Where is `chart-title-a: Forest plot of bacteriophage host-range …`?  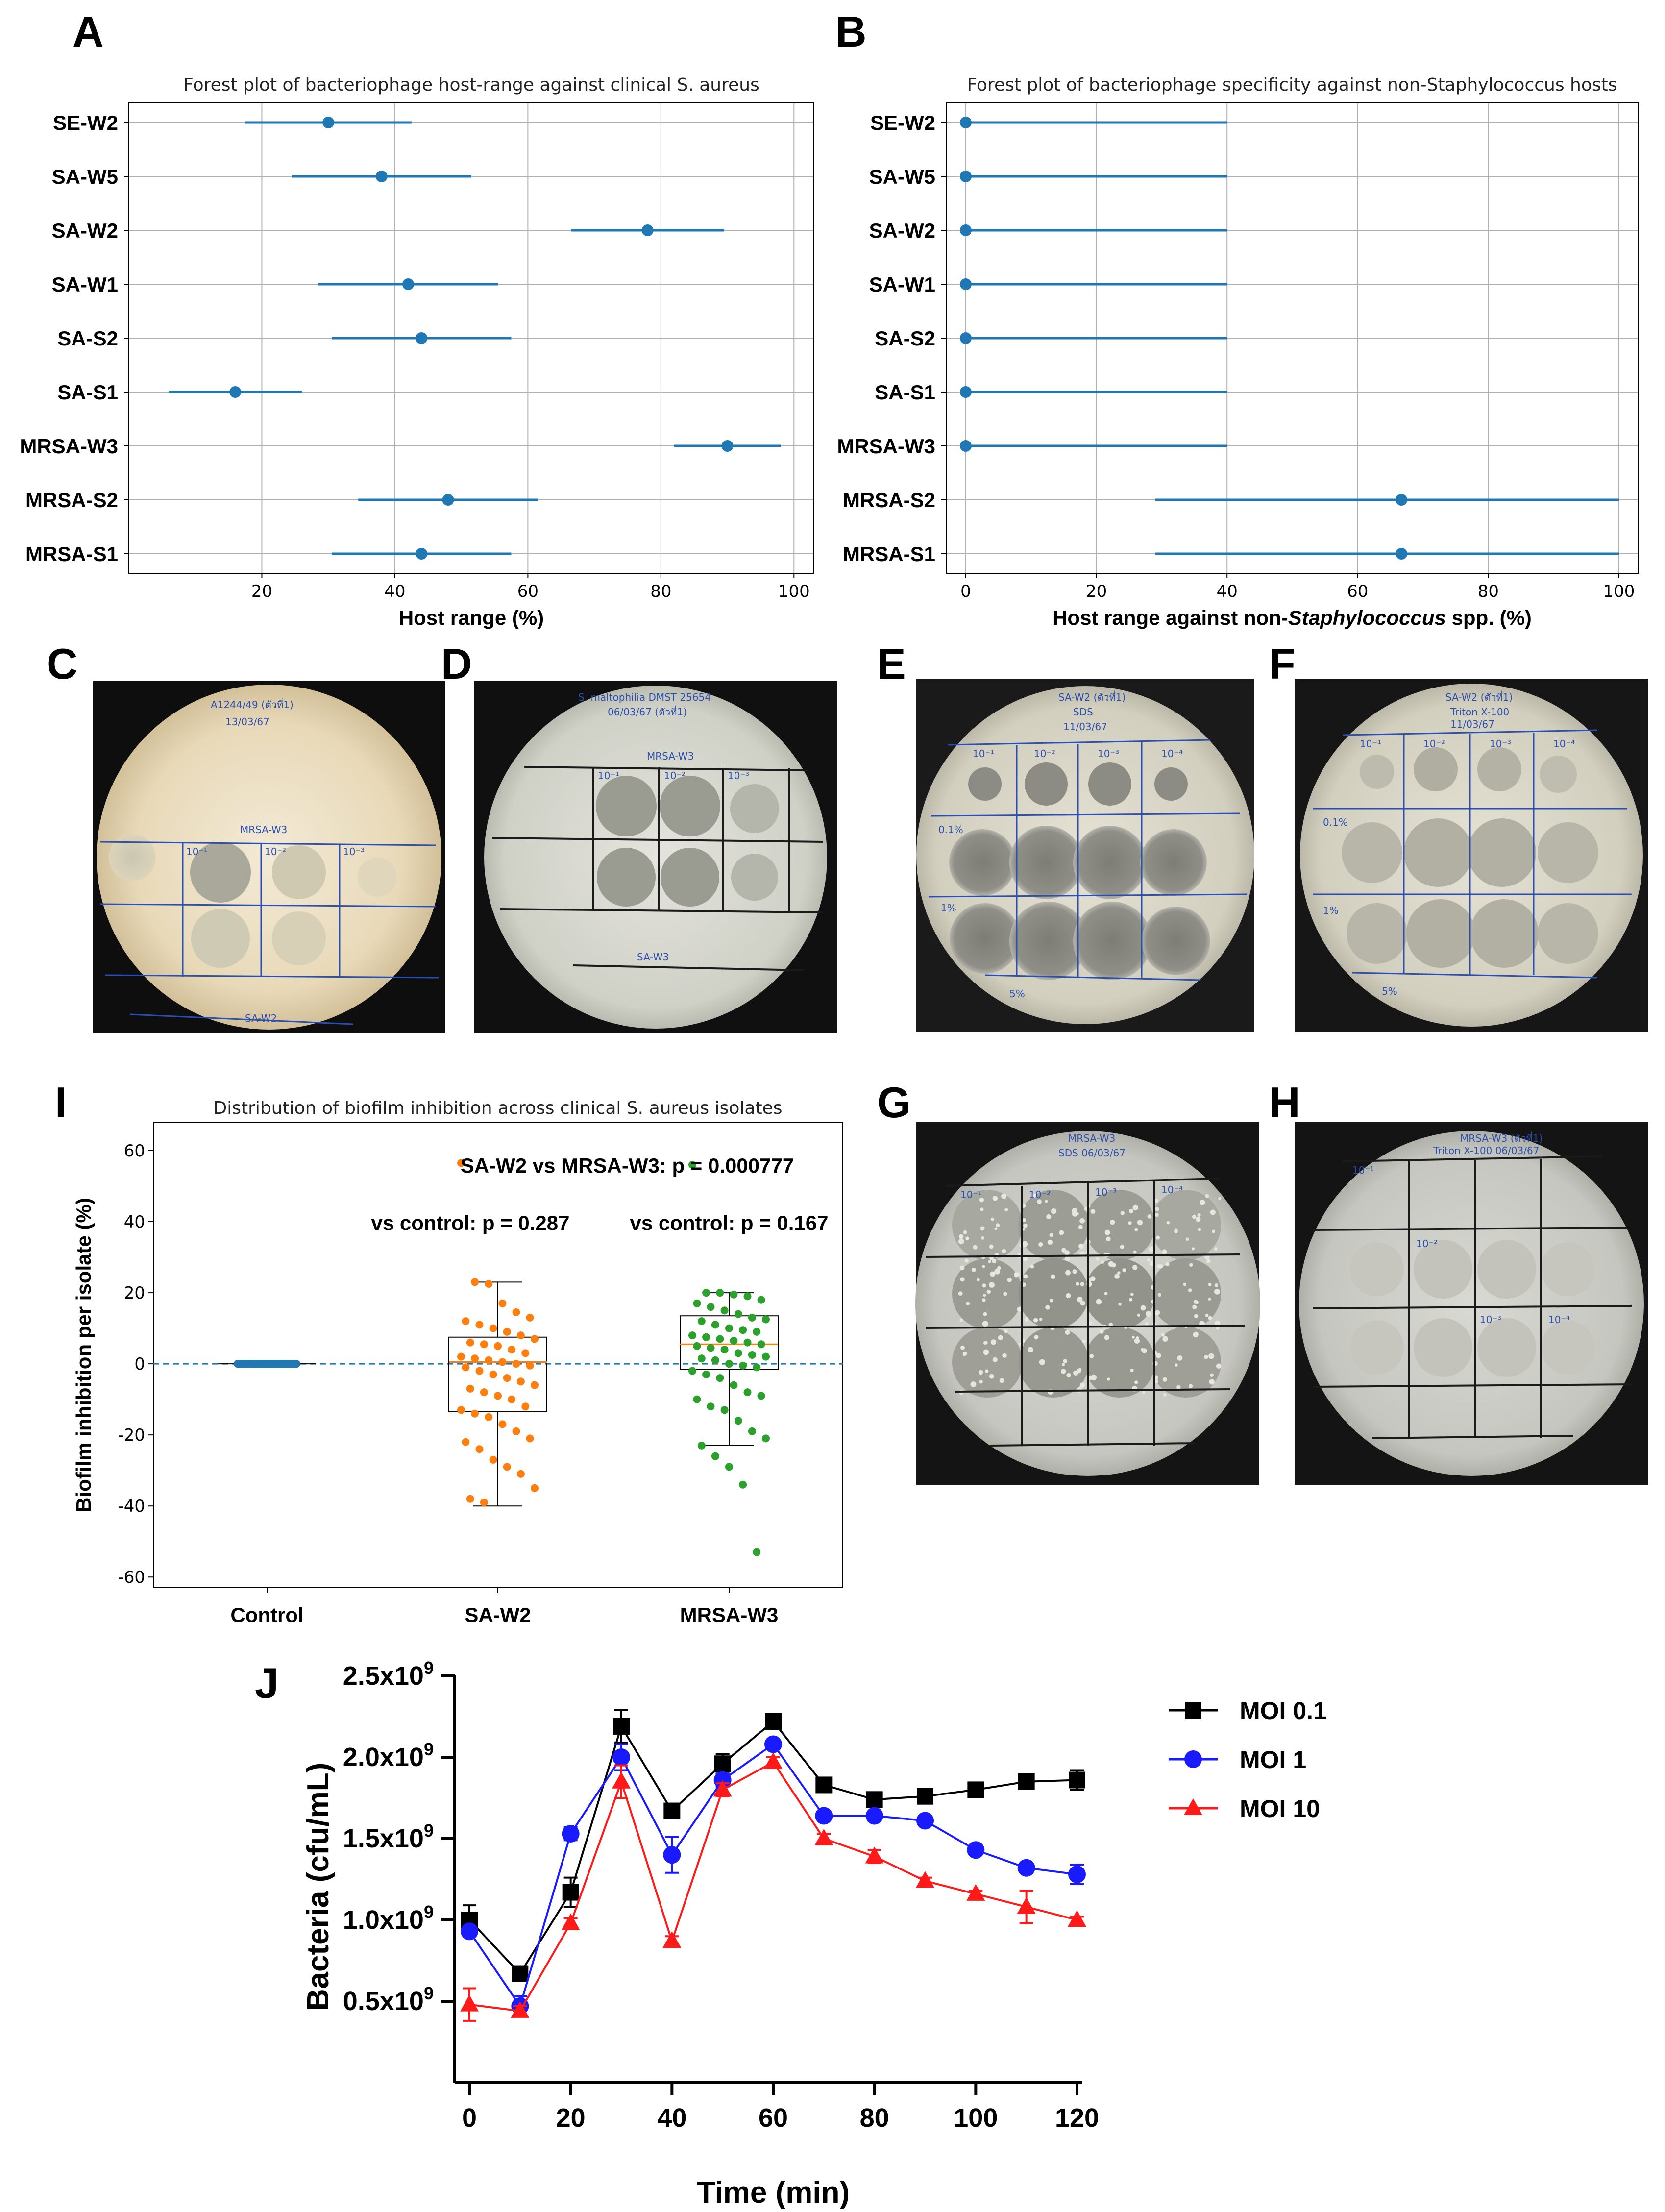 chart-title-a: Forest plot of bacteriophage host-range … is located at coordinates (471, 85).